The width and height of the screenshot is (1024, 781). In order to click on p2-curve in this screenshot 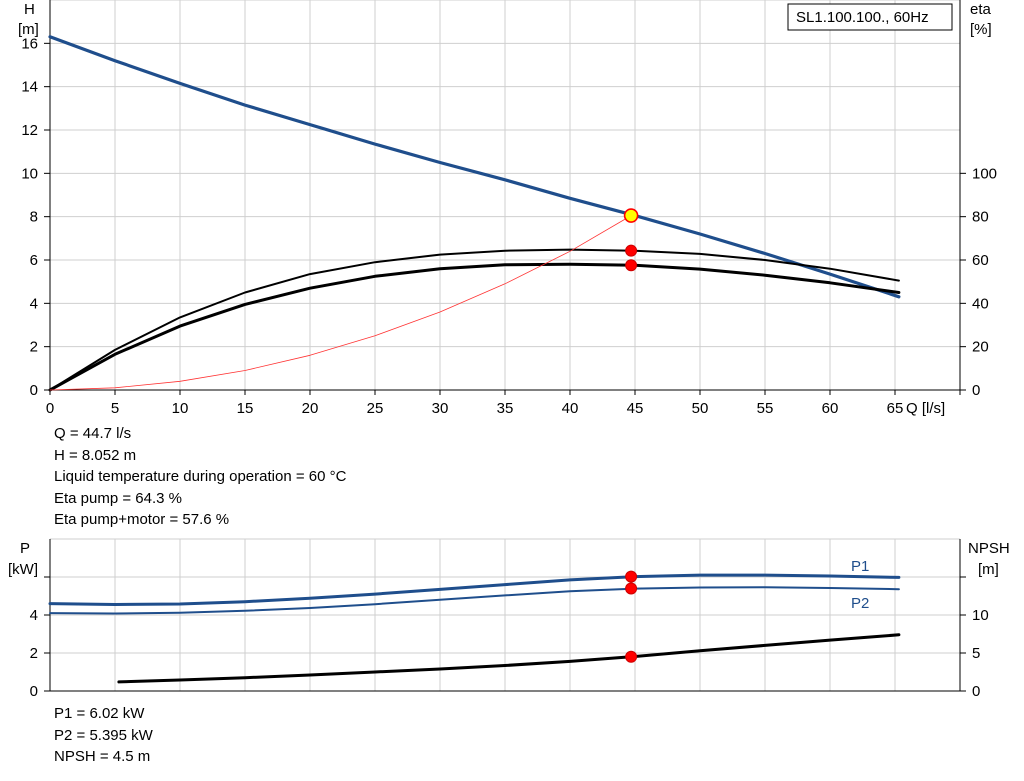, I will do `click(474, 600)`.